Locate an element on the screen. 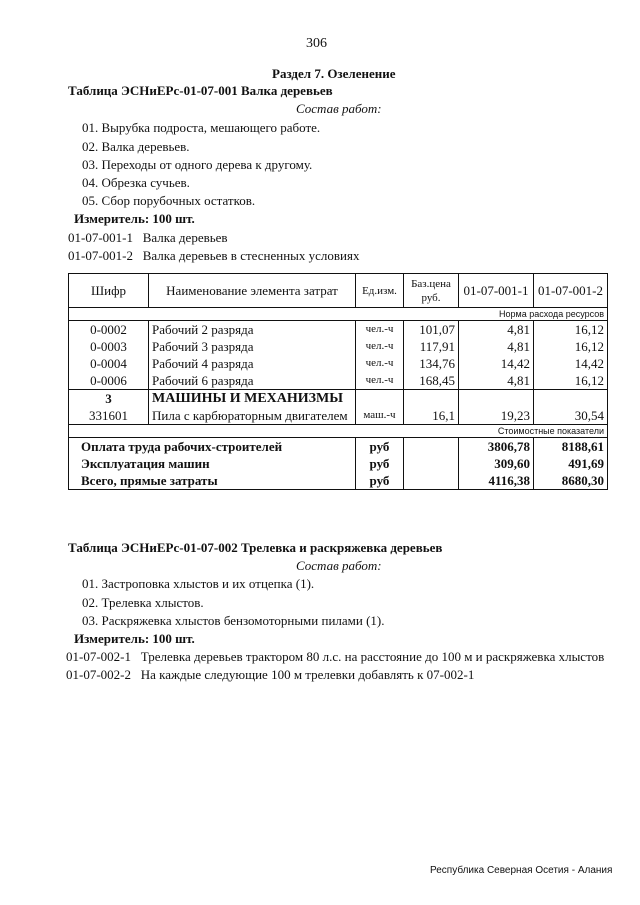  table-cell: 0-0002 is located at coordinates (108, 329).